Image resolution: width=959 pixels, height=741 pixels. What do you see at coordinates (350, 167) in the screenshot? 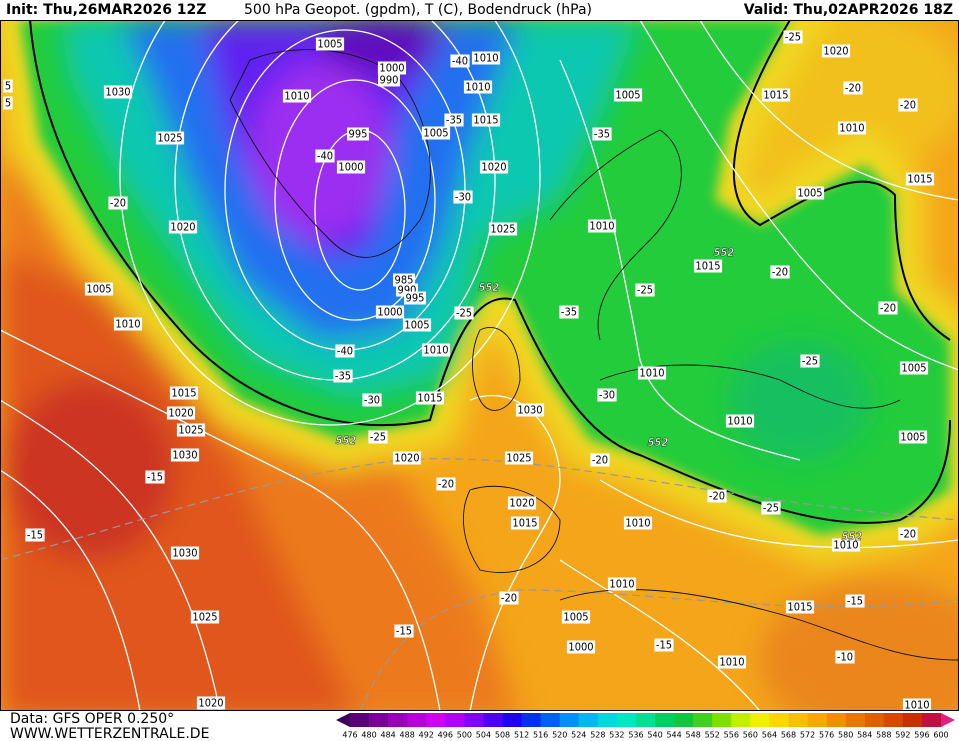
I see `isobar-label: 1000` at bounding box center [350, 167].